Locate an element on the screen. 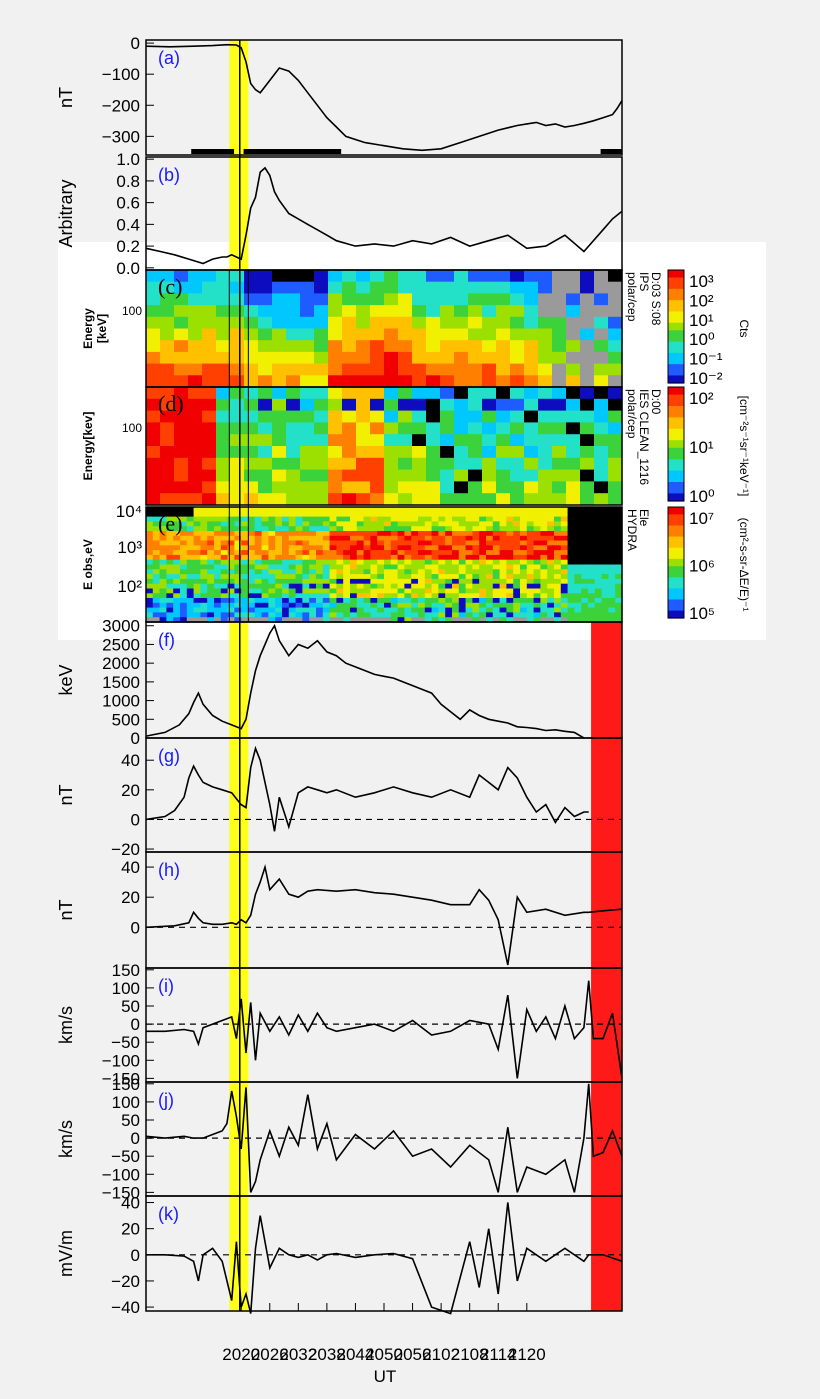 The image size is (820, 1399). colorbar-tick-label: 10¹ is located at coordinates (701, 320).